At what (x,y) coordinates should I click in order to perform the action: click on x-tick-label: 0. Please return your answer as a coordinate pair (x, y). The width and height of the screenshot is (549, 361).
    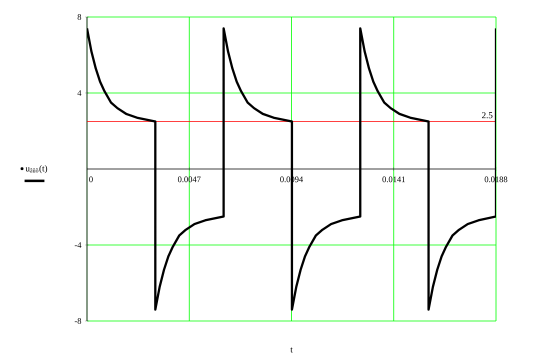
    Looking at the image, I should click on (91, 179).